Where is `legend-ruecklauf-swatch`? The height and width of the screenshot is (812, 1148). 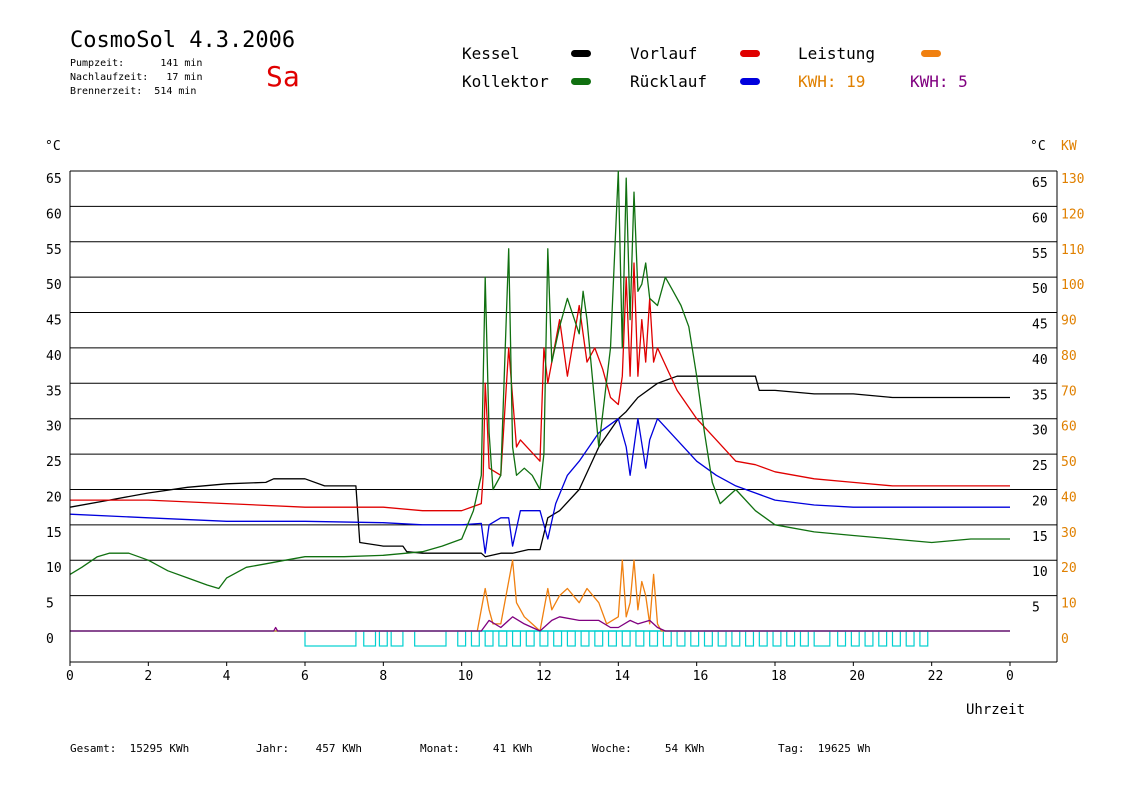
legend-ruecklauf-swatch is located at coordinates (750, 81).